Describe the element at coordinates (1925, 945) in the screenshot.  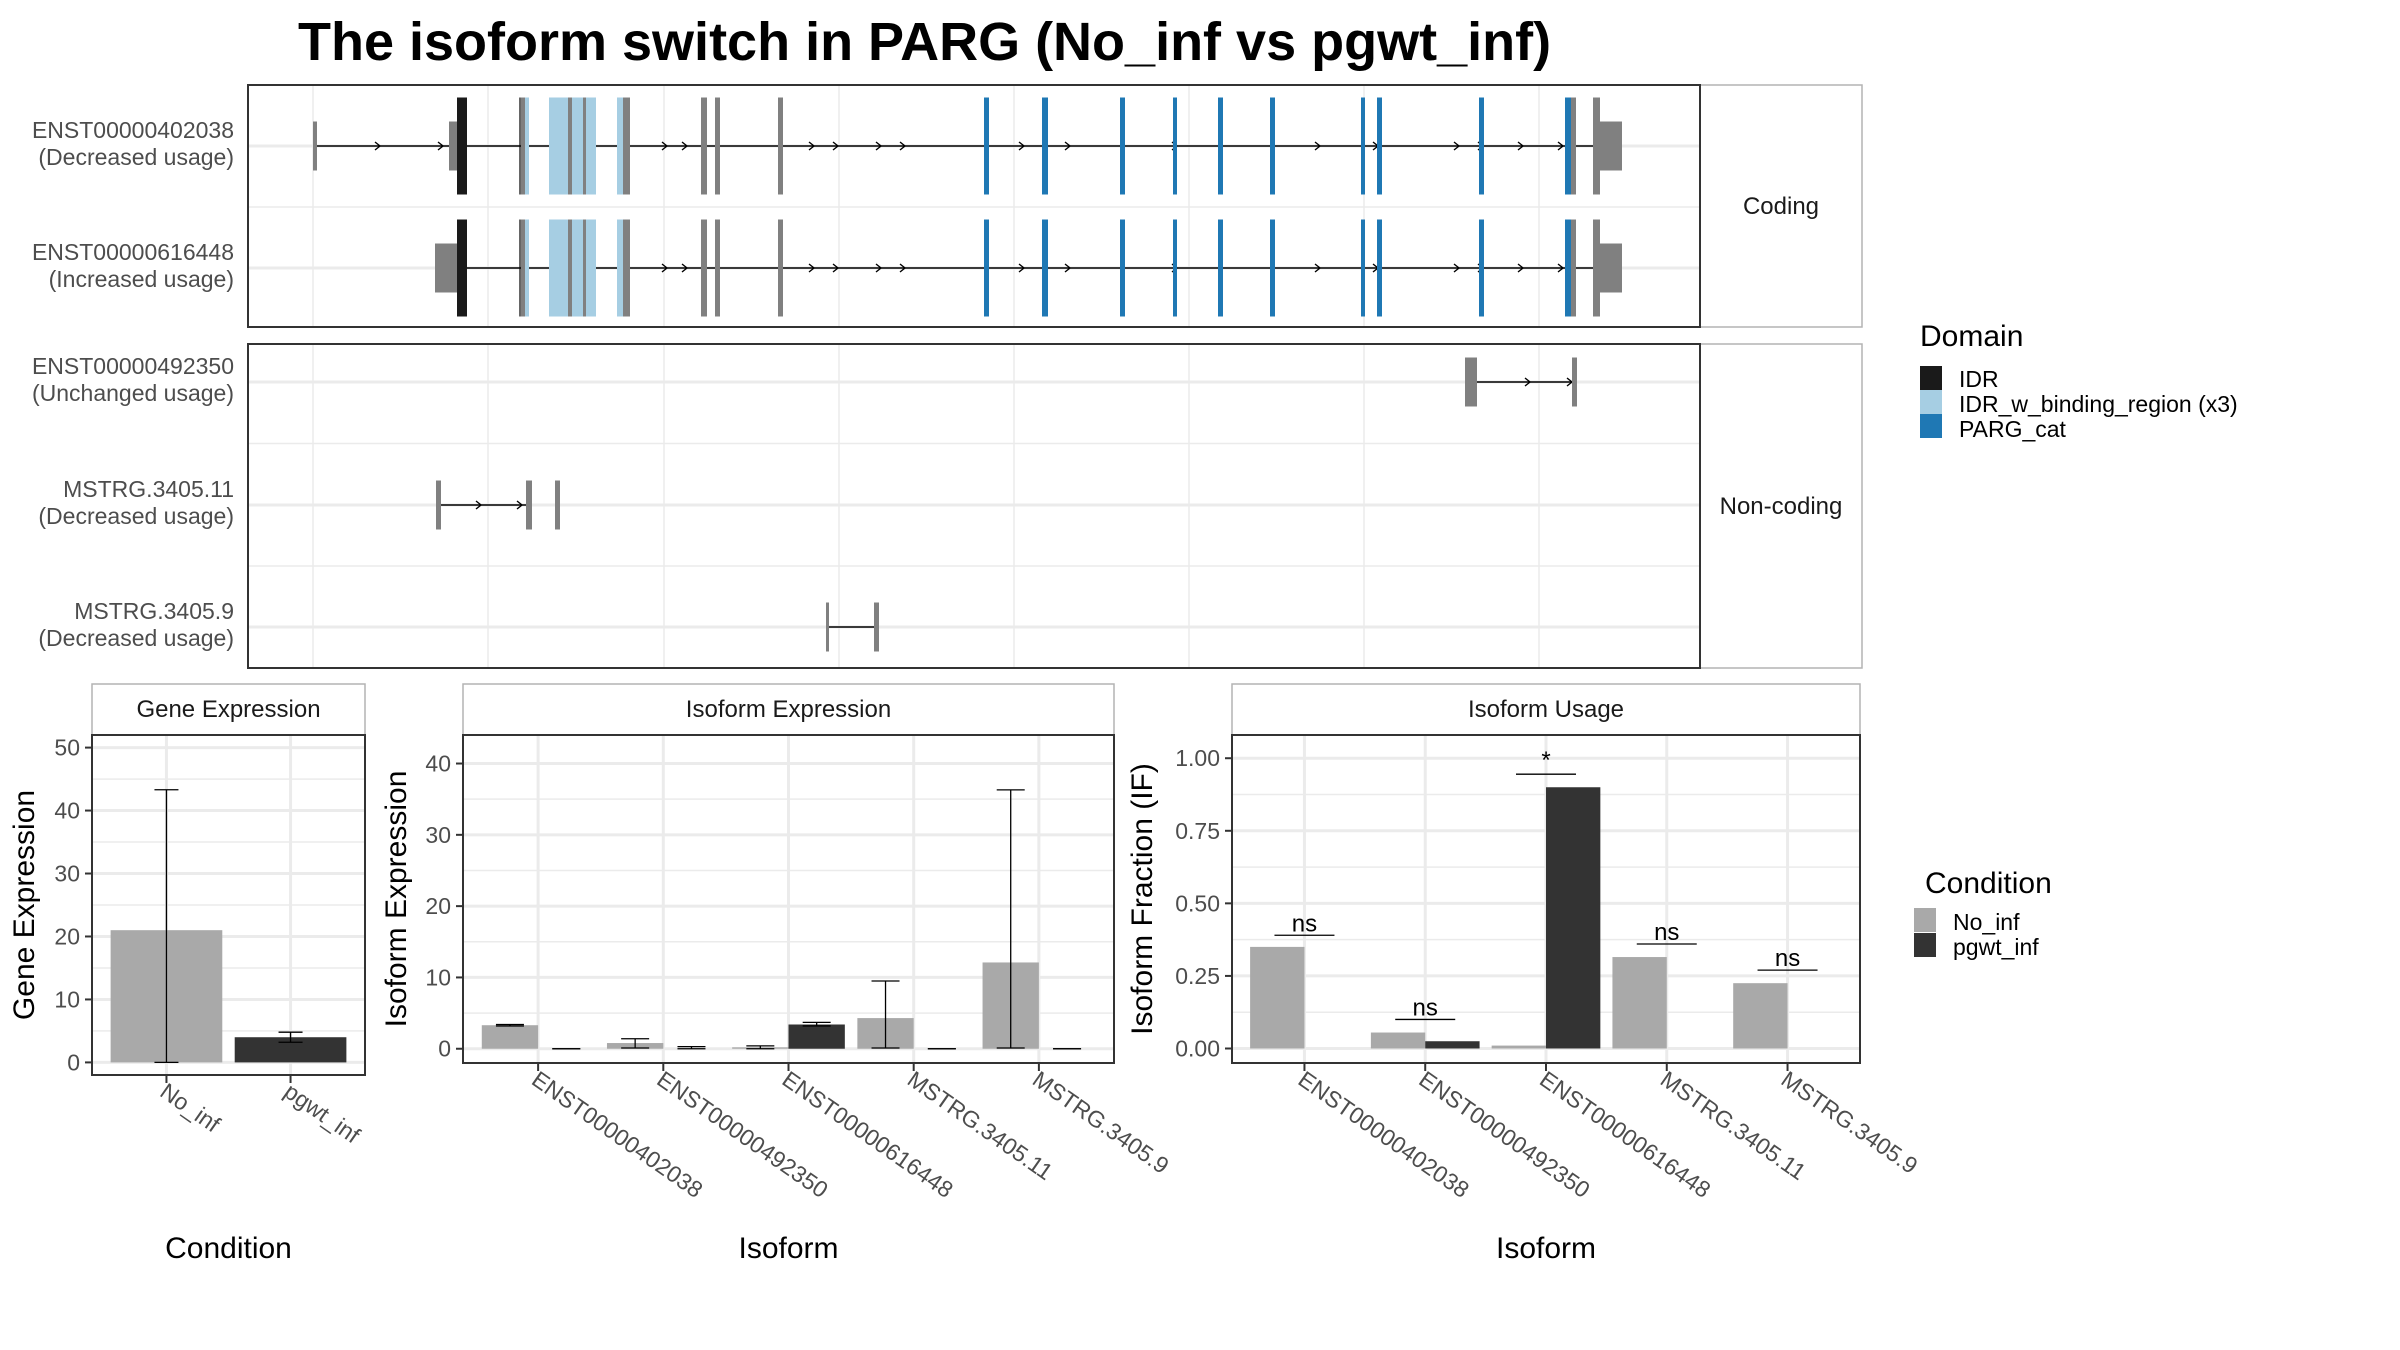
I see `legend-swatch-pgwt-inf` at that location.